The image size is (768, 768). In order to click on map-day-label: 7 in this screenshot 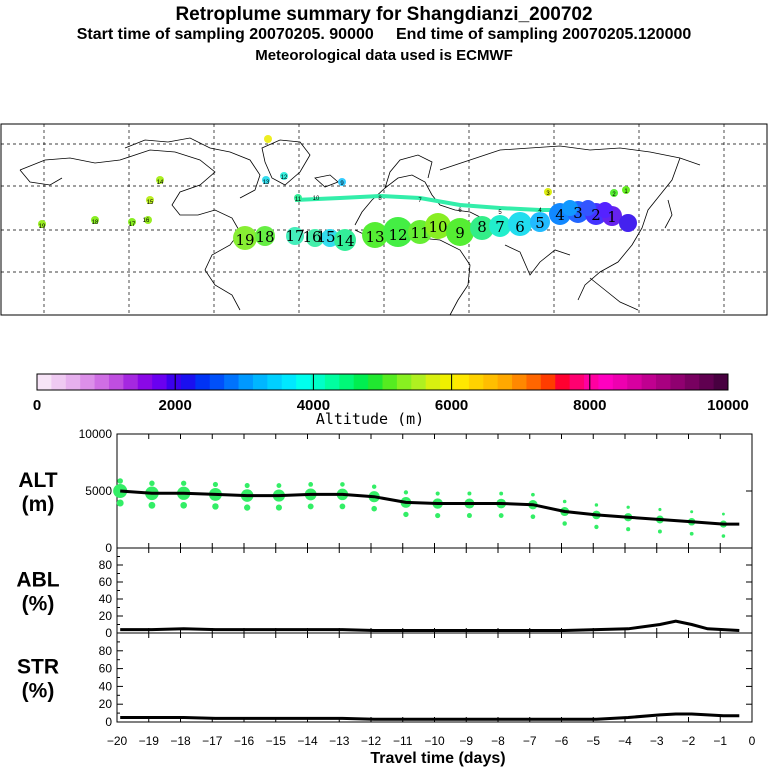, I will do `click(420, 201)`.